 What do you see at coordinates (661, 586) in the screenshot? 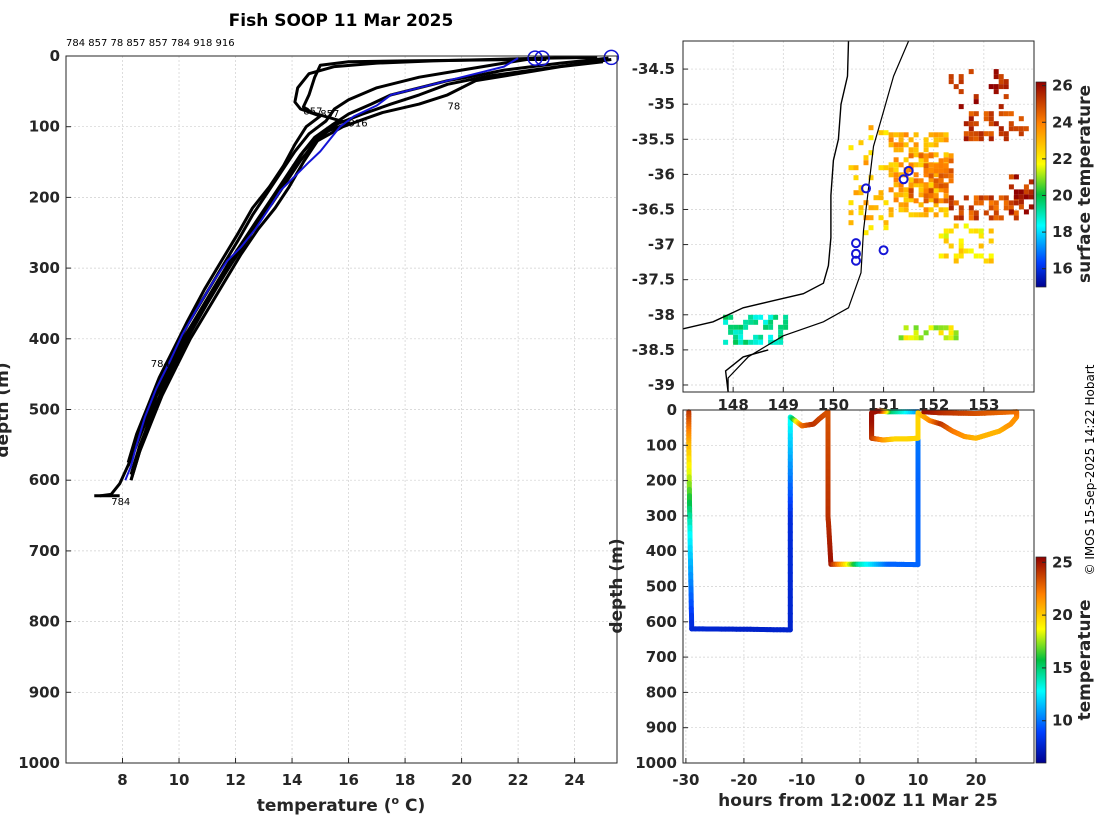
I see `timeseries-y-ticks: 0 100 200 300 400 500 600 700 800 900 1000` at bounding box center [661, 586].